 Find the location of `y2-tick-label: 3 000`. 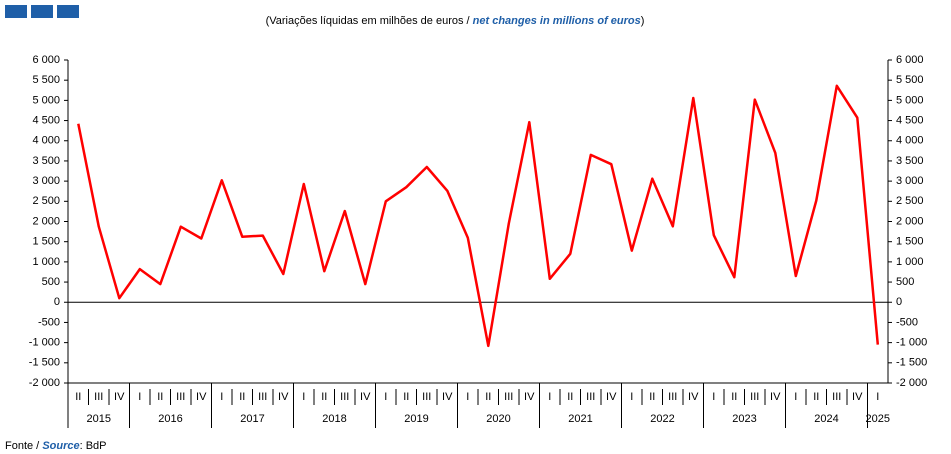

y2-tick-label: 3 000 is located at coordinates (910, 181).